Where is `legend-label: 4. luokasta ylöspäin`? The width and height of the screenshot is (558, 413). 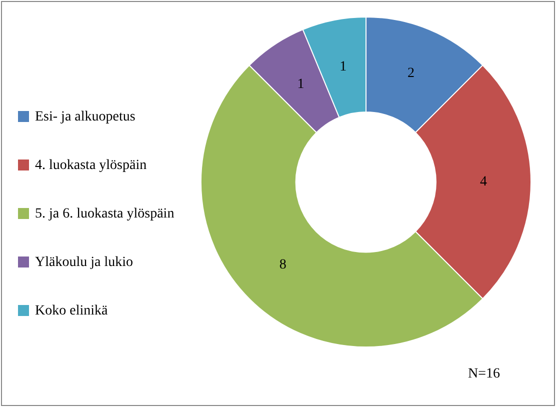
legend-label: 4. luokasta ylöspäin is located at coordinates (91, 165).